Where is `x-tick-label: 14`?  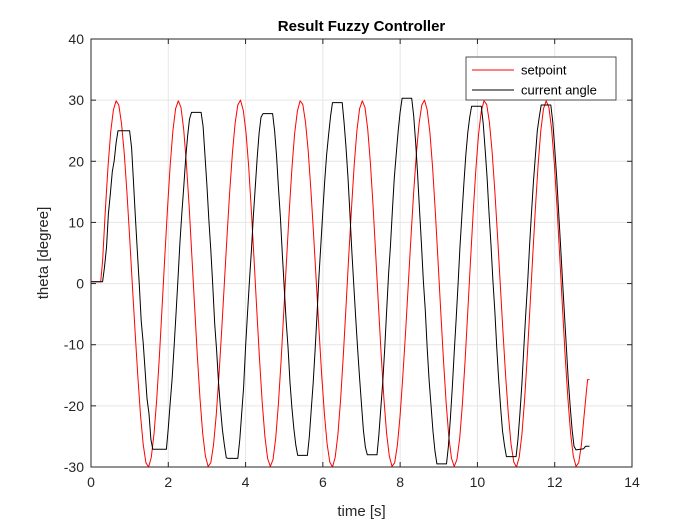 x-tick-label: 14 is located at coordinates (632, 482).